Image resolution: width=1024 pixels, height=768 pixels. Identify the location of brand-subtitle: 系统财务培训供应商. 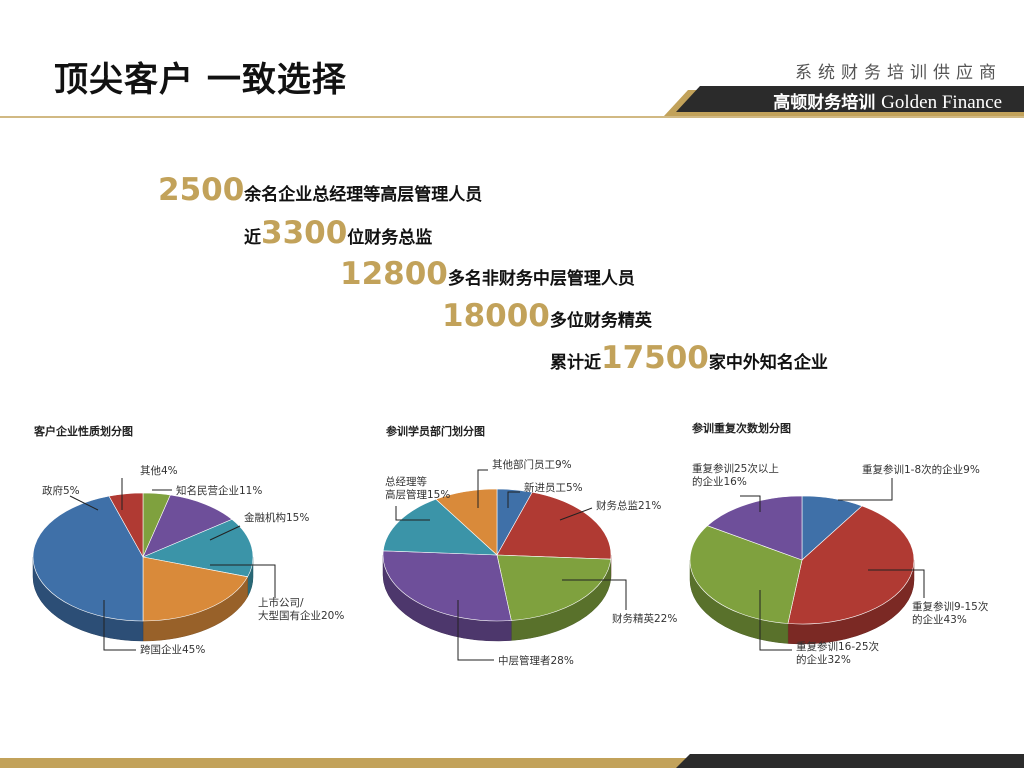
(898, 73).